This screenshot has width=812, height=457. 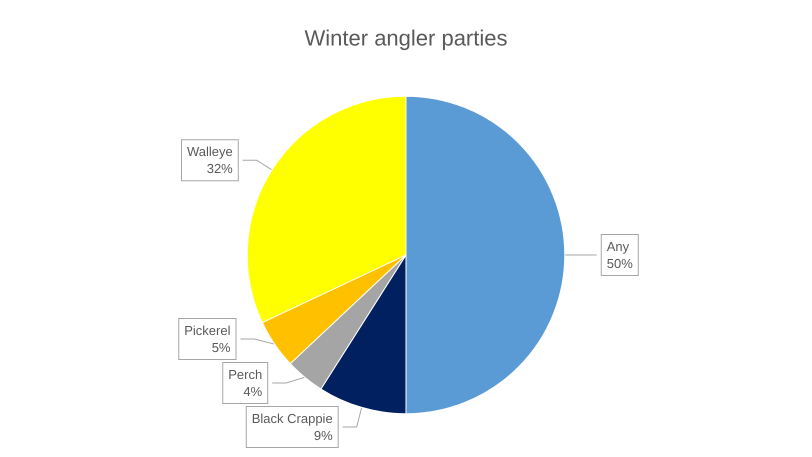 I want to click on data-label: 50%, so click(x=620, y=263).